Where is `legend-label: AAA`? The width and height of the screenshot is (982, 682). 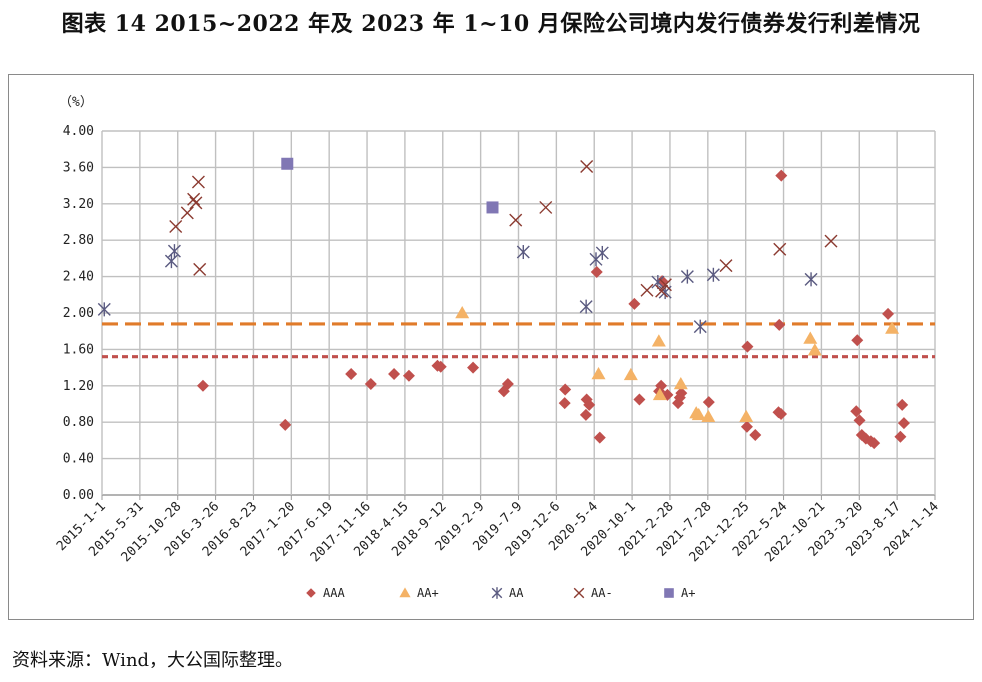 legend-label: AAA is located at coordinates (334, 593).